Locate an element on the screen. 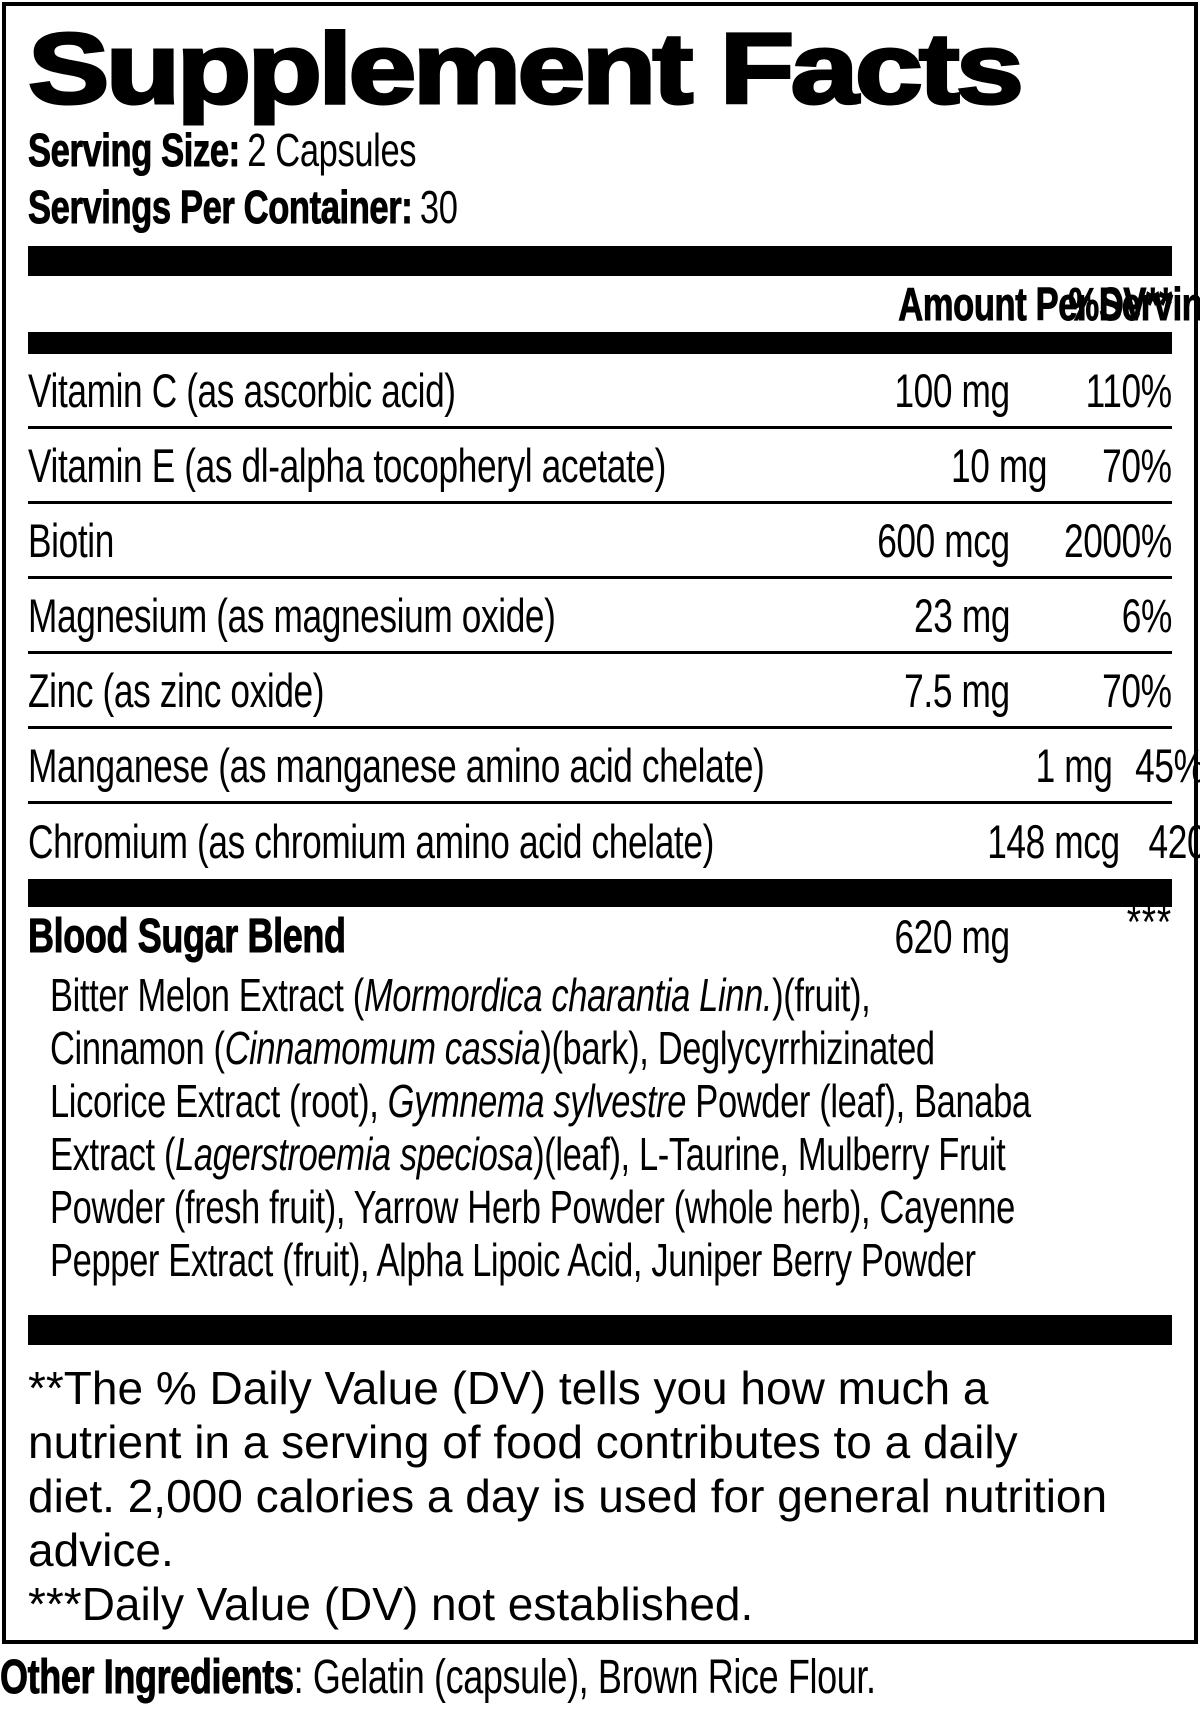  nutrient-amount: 10 mg is located at coordinates (999, 465).